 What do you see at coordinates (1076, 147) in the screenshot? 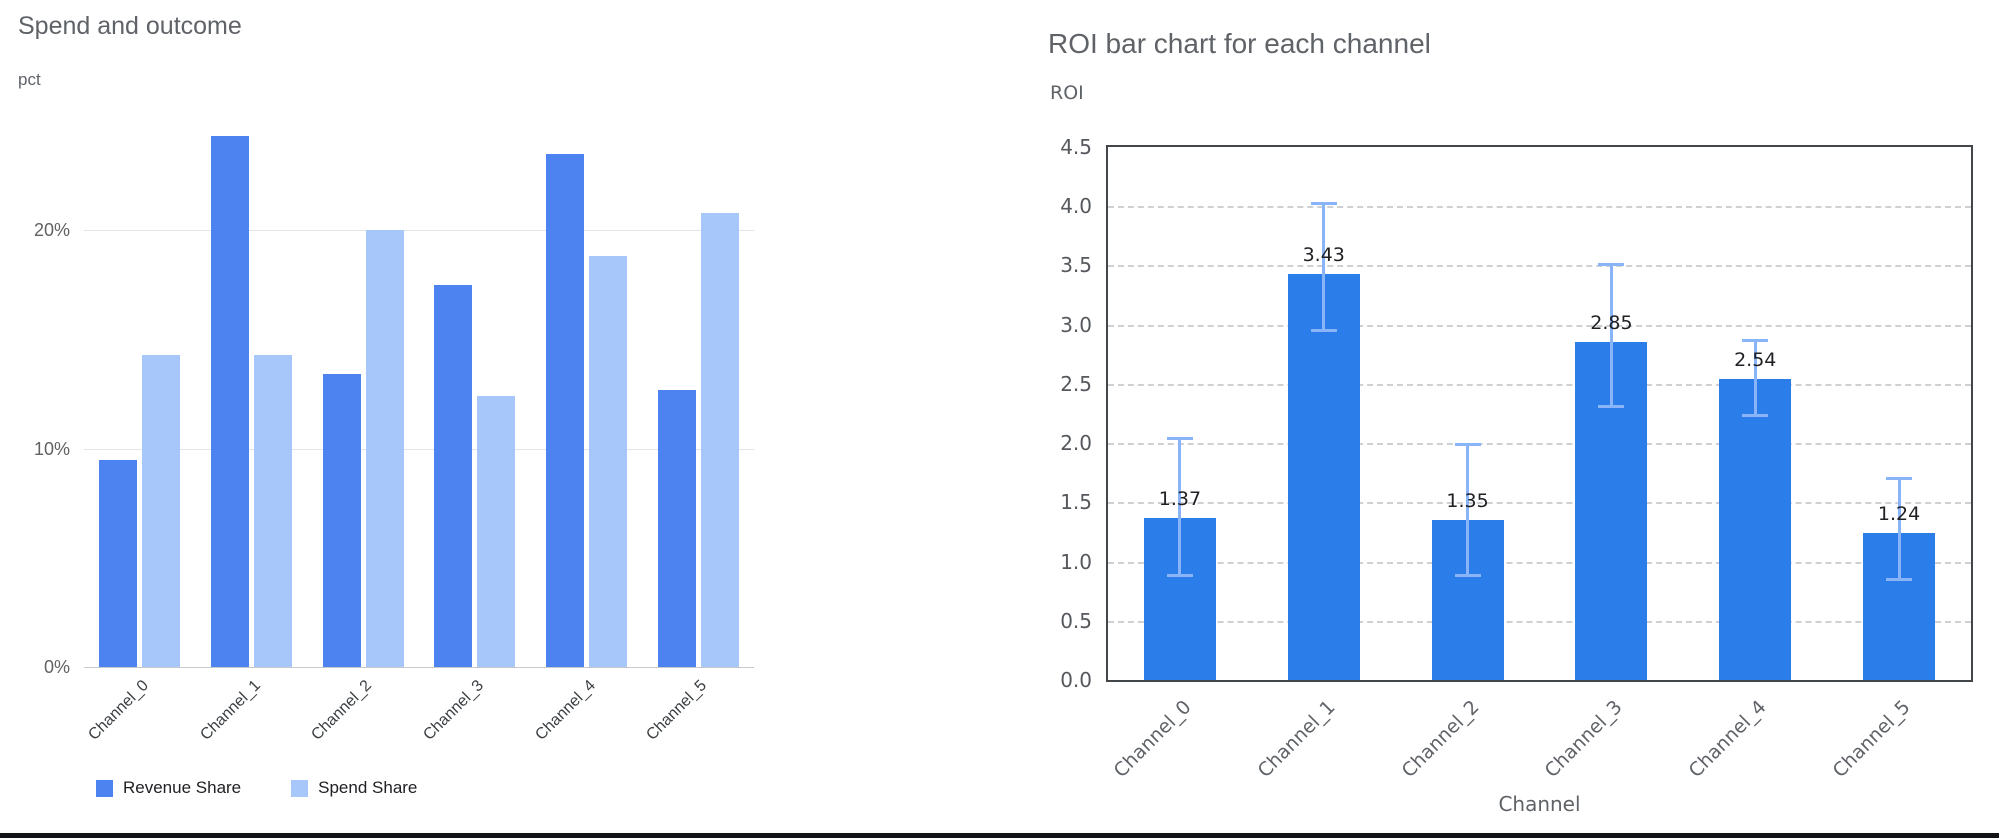
I see `y-tick-label: 4.5` at bounding box center [1076, 147].